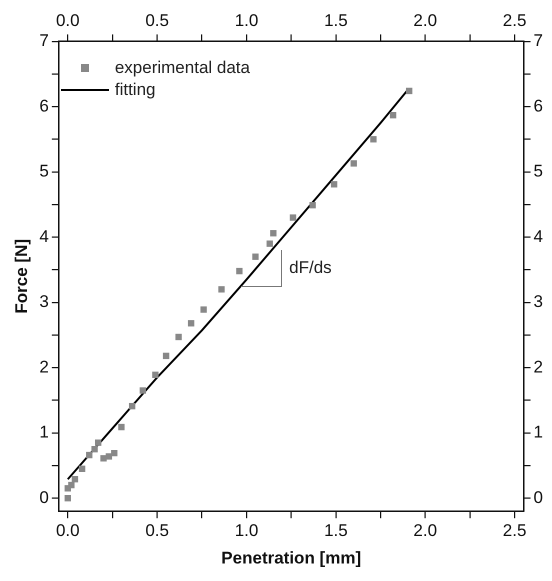 The image size is (552, 581). I want to click on y2-tick-label: 0, so click(539, 497).